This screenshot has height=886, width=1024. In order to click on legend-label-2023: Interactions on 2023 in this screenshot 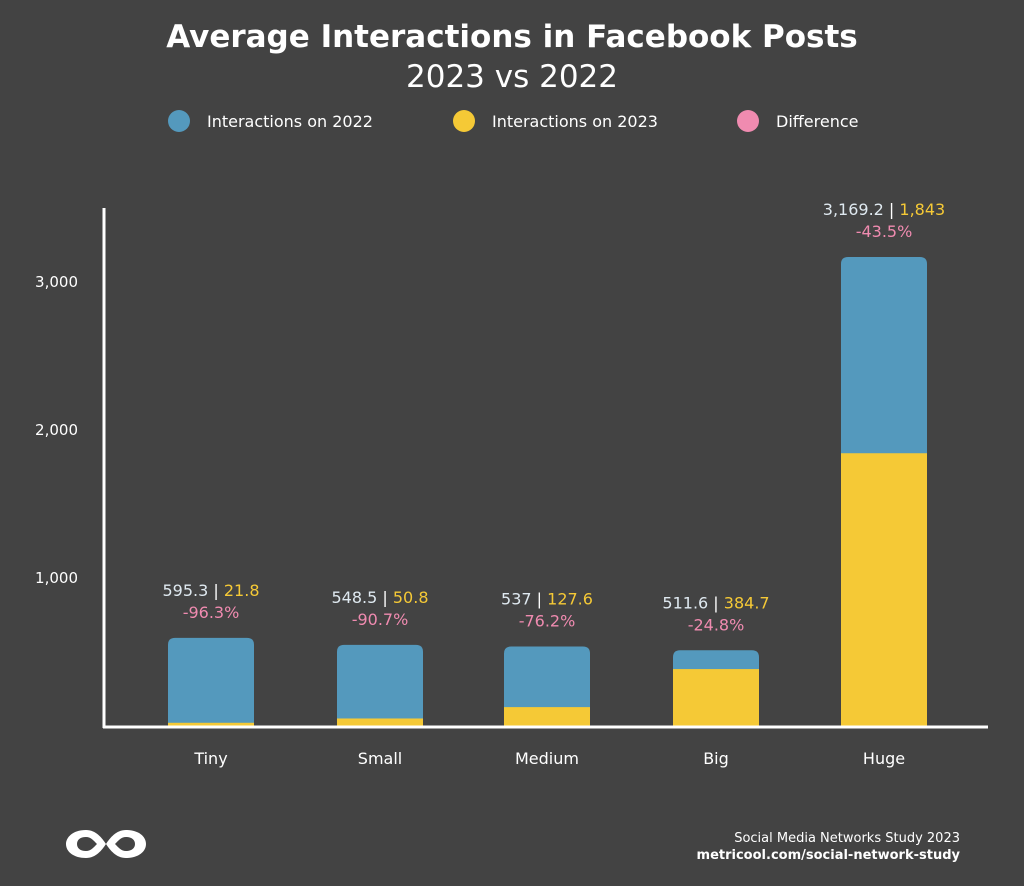, I will do `click(575, 121)`.